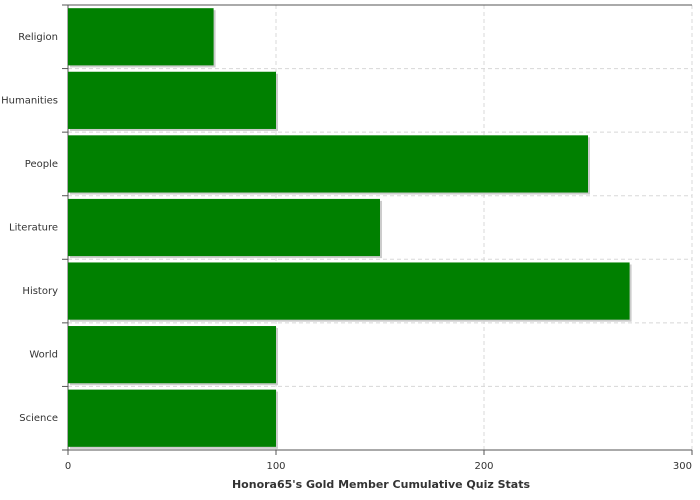 Image resolution: width=700 pixels, height=500 pixels. Describe the element at coordinates (29, 100) in the screenshot. I see `y-tick-label: Humanities` at that location.